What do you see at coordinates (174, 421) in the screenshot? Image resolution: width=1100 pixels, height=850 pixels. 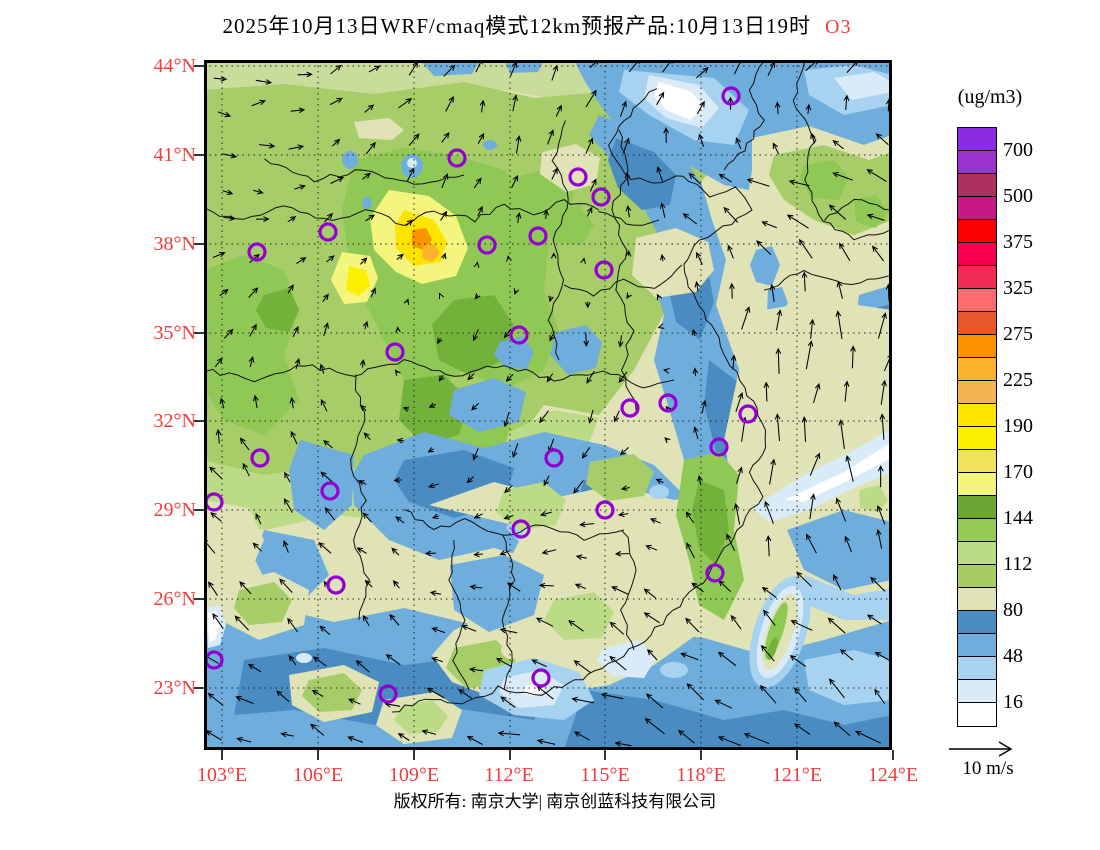 I see `lat-label: 32°N` at bounding box center [174, 421].